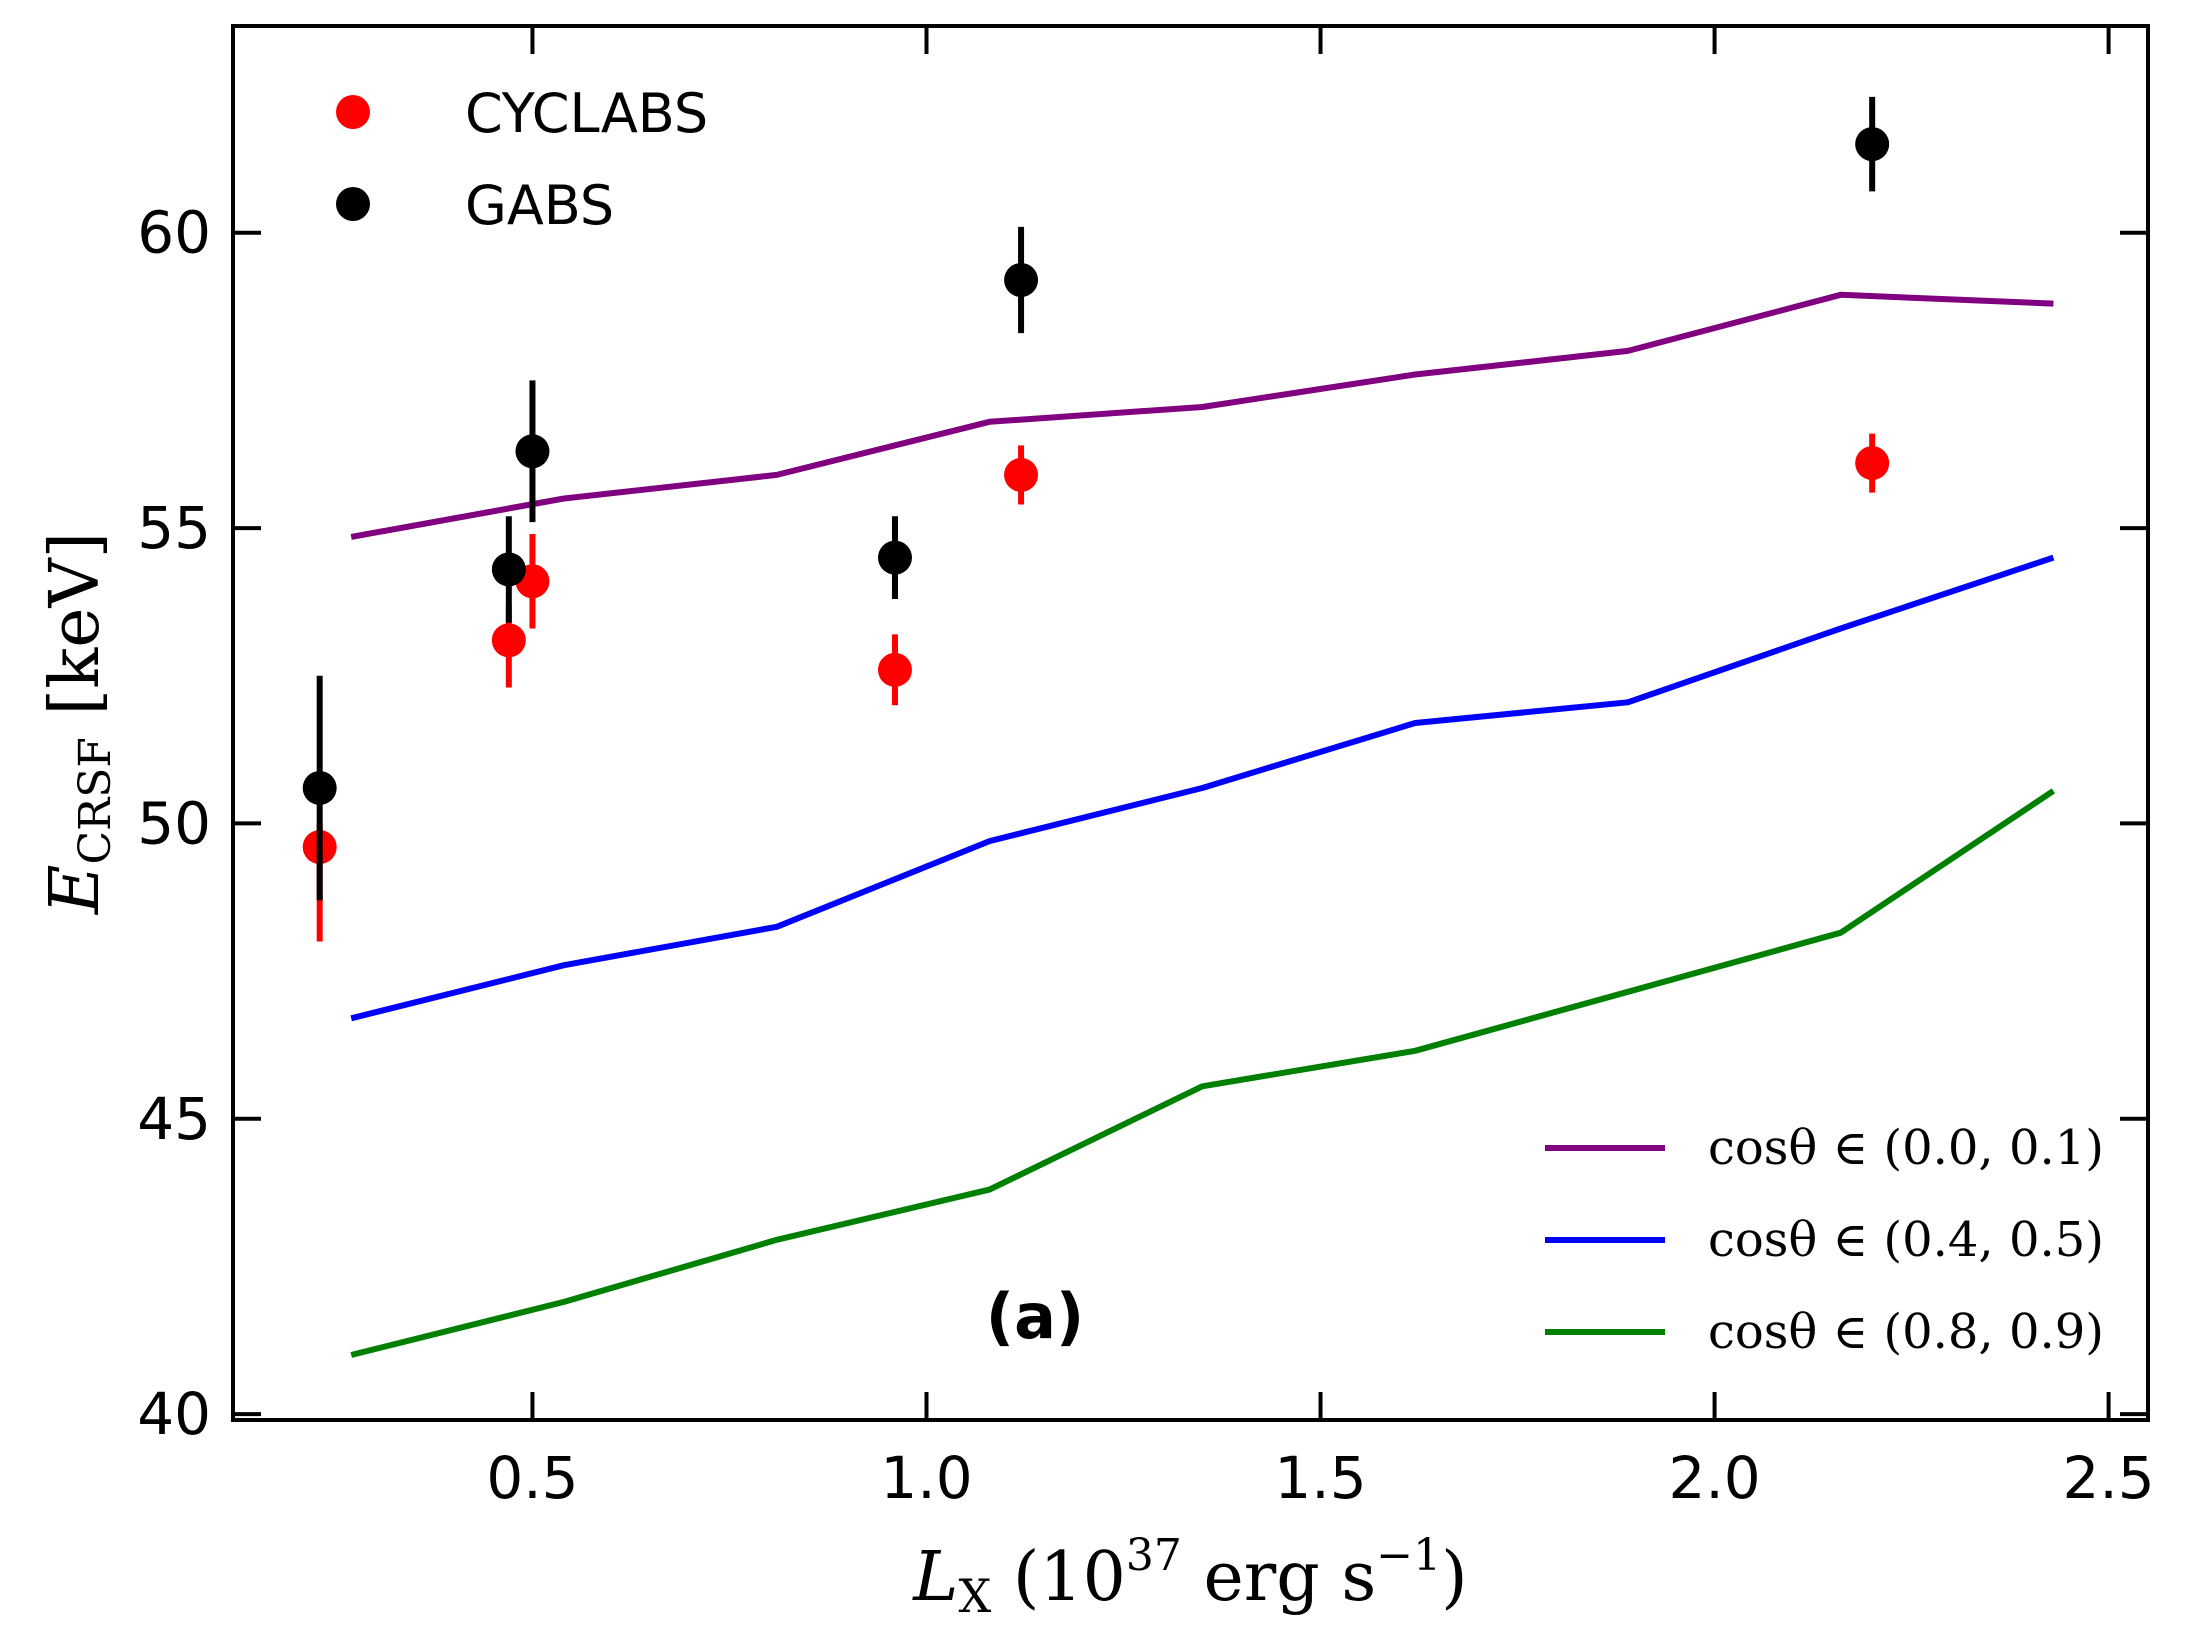 The height and width of the screenshot is (1640, 2190). I want to click on y-tick-label: 50, so click(174, 823).